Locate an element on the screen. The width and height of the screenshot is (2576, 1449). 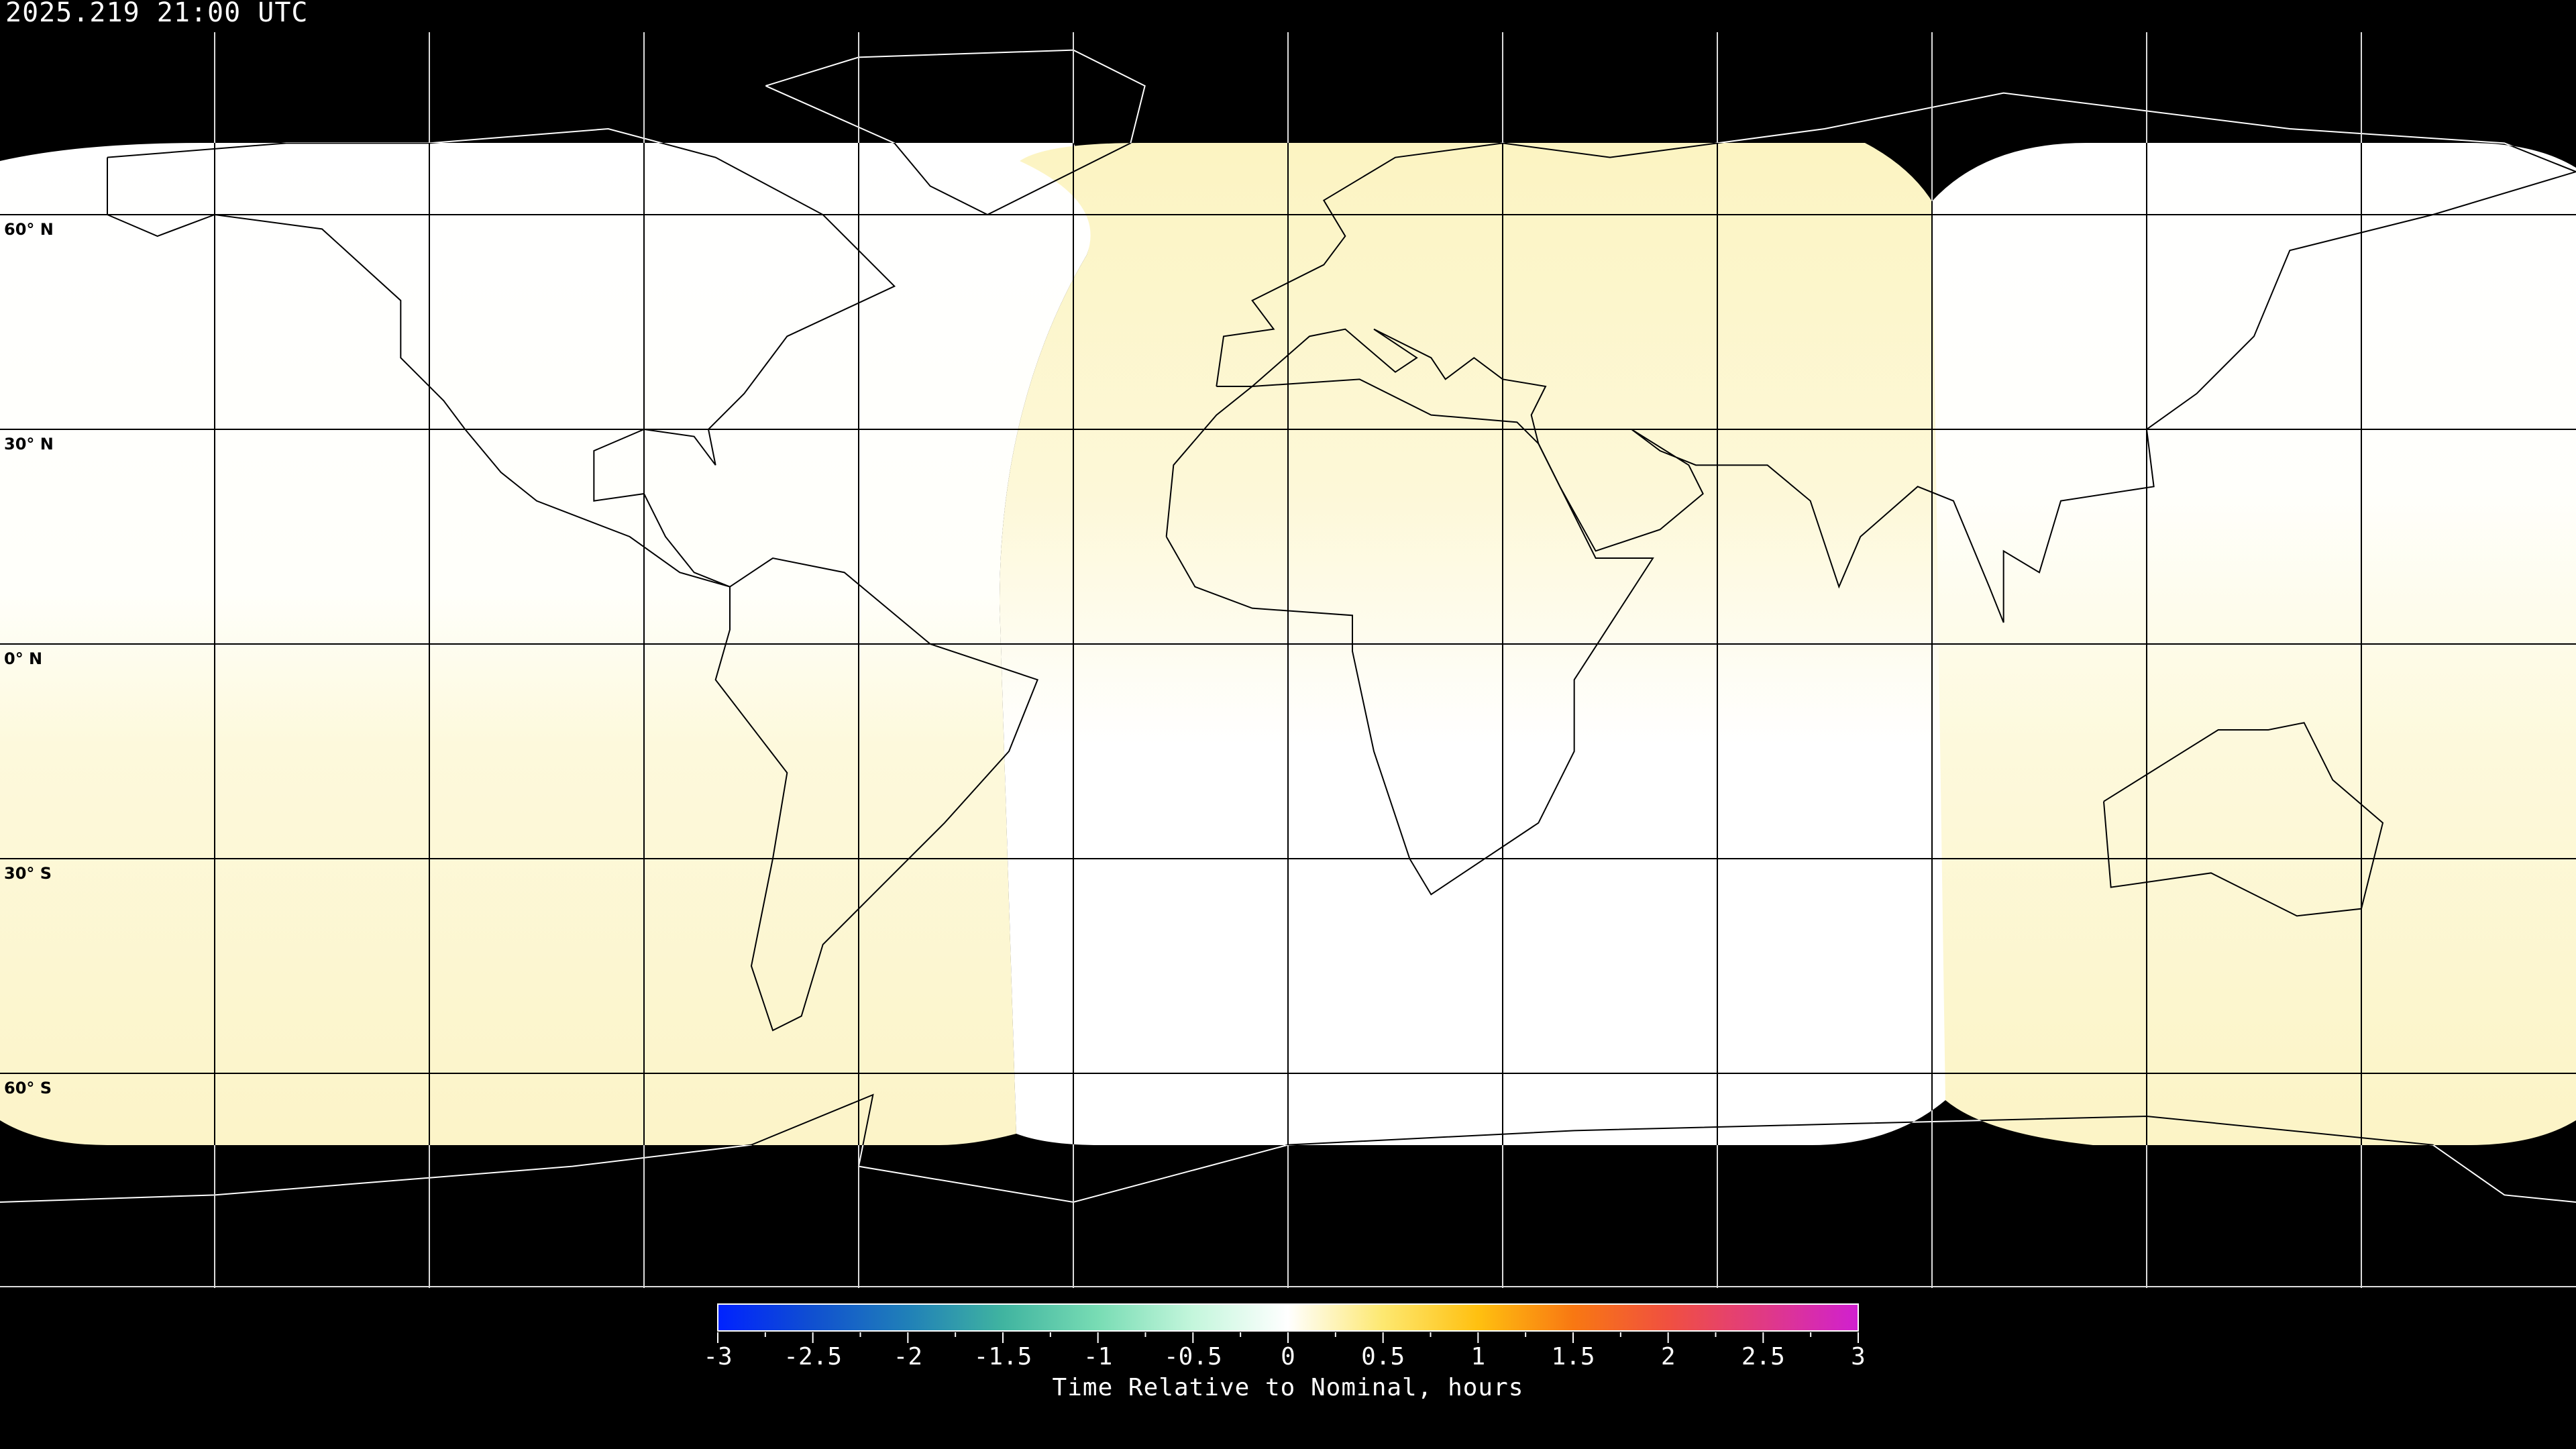
lat-label: 30° S is located at coordinates (28, 873).